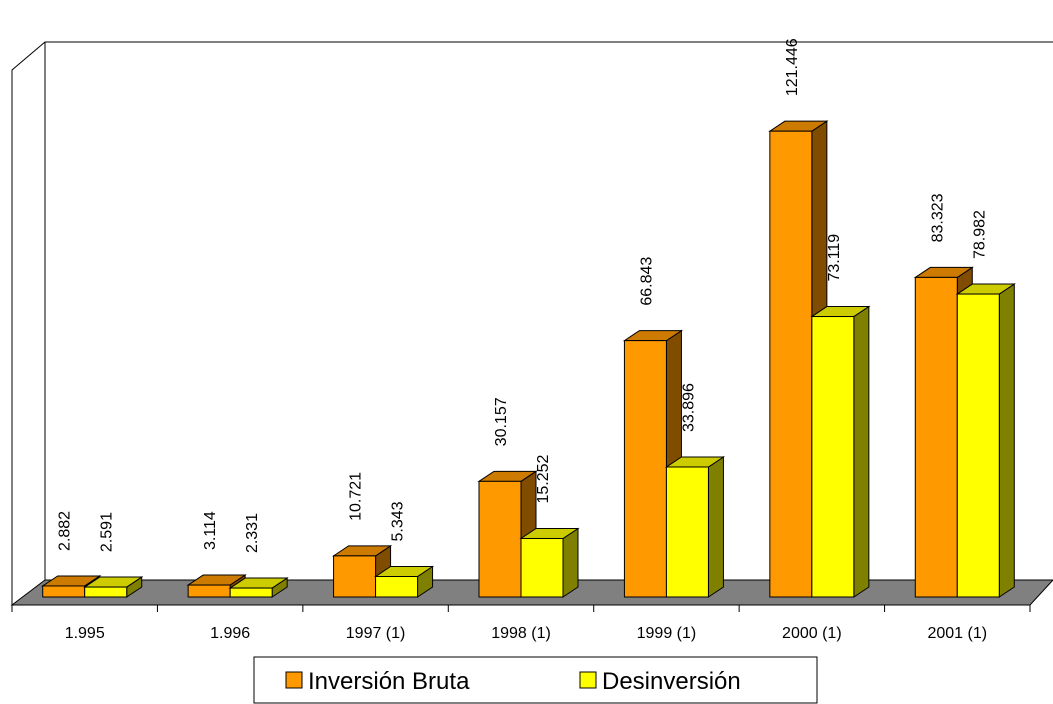 The image size is (1053, 704). What do you see at coordinates (356, 496) in the screenshot?
I see `value-label: 10.721` at bounding box center [356, 496].